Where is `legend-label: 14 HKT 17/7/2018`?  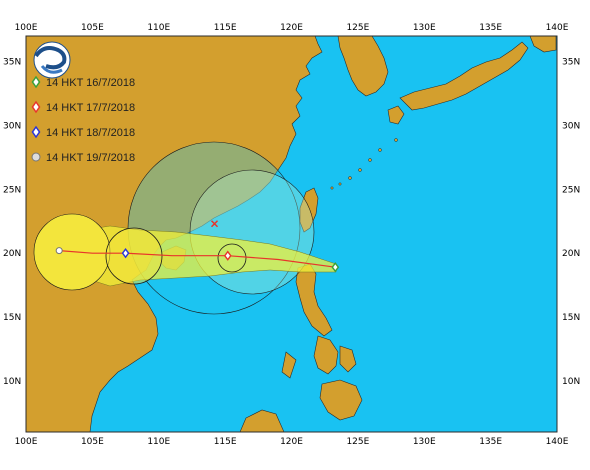 legend-label: 14 HKT 17/7/2018 is located at coordinates (90, 108).